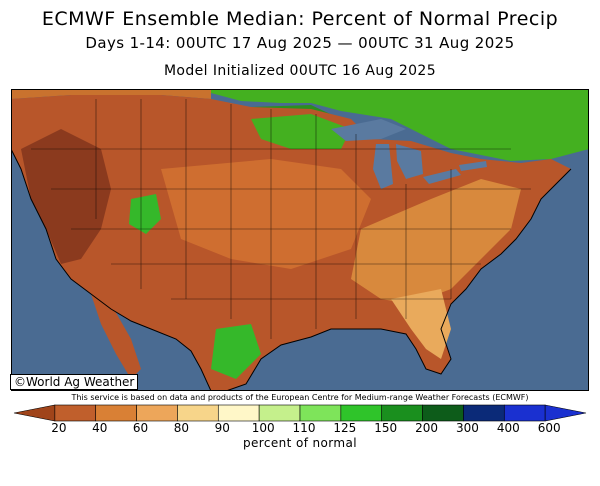  I want to click on canada-region, so click(300, 125).